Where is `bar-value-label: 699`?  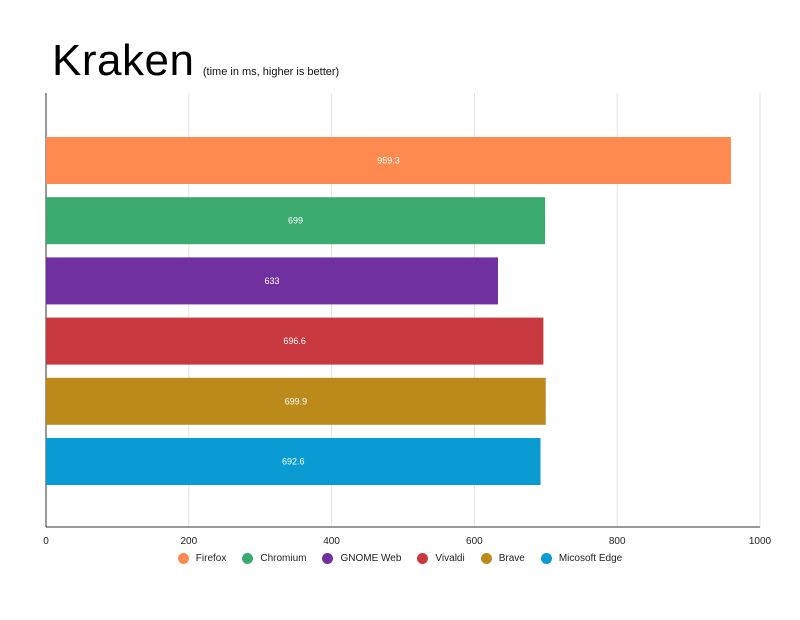 bar-value-label: 699 is located at coordinates (295, 221).